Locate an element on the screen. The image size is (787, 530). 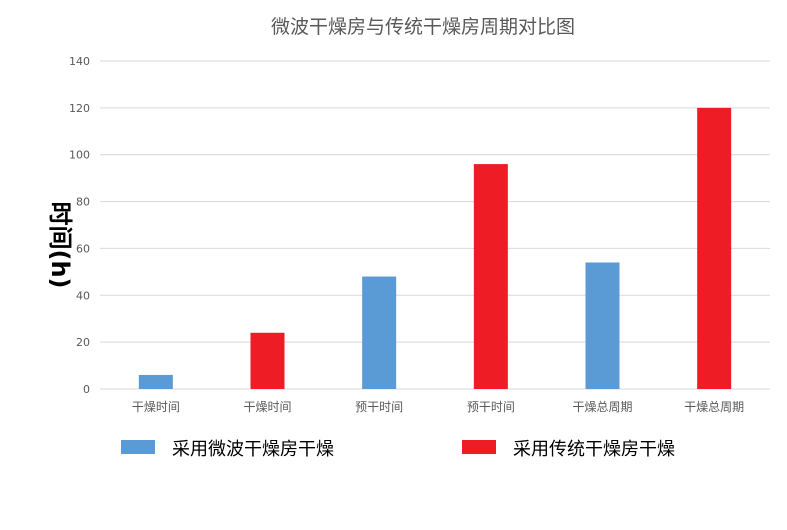
y-axis-ticks: 0 20 40 60 80 100 120 140 is located at coordinates (79, 225).